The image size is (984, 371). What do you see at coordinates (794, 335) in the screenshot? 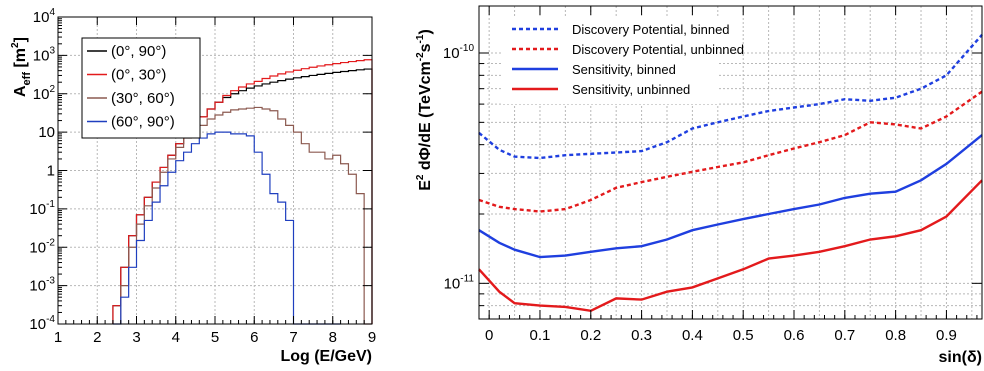
I see `x-tick-label: 0.6` at bounding box center [794, 335].